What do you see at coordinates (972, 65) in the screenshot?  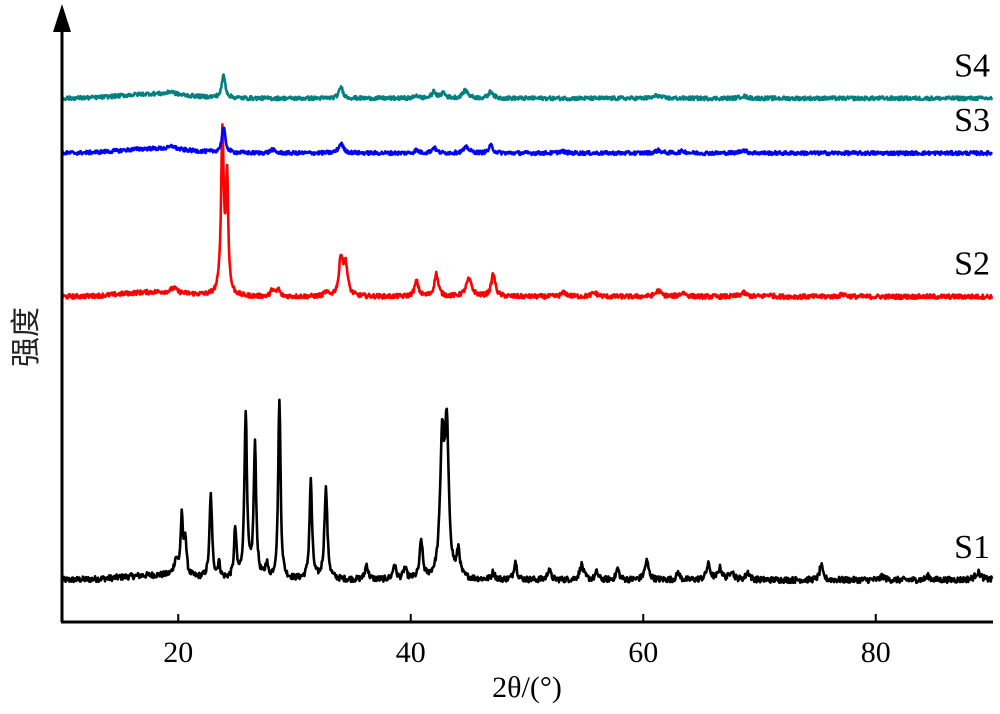 I see `series-label-s4: S4` at bounding box center [972, 65].